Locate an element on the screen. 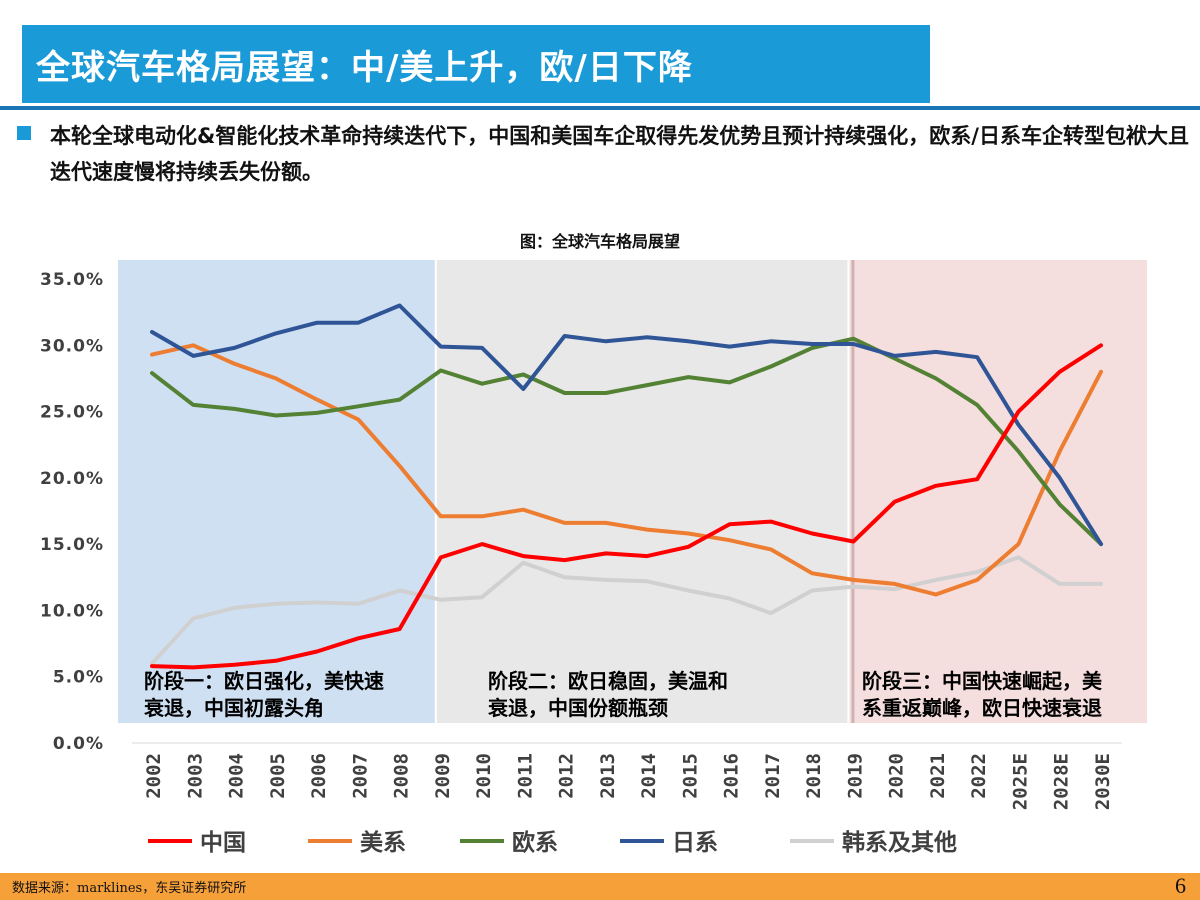 The height and width of the screenshot is (900, 1200). y-tick-label: 0.0% is located at coordinates (78, 744).